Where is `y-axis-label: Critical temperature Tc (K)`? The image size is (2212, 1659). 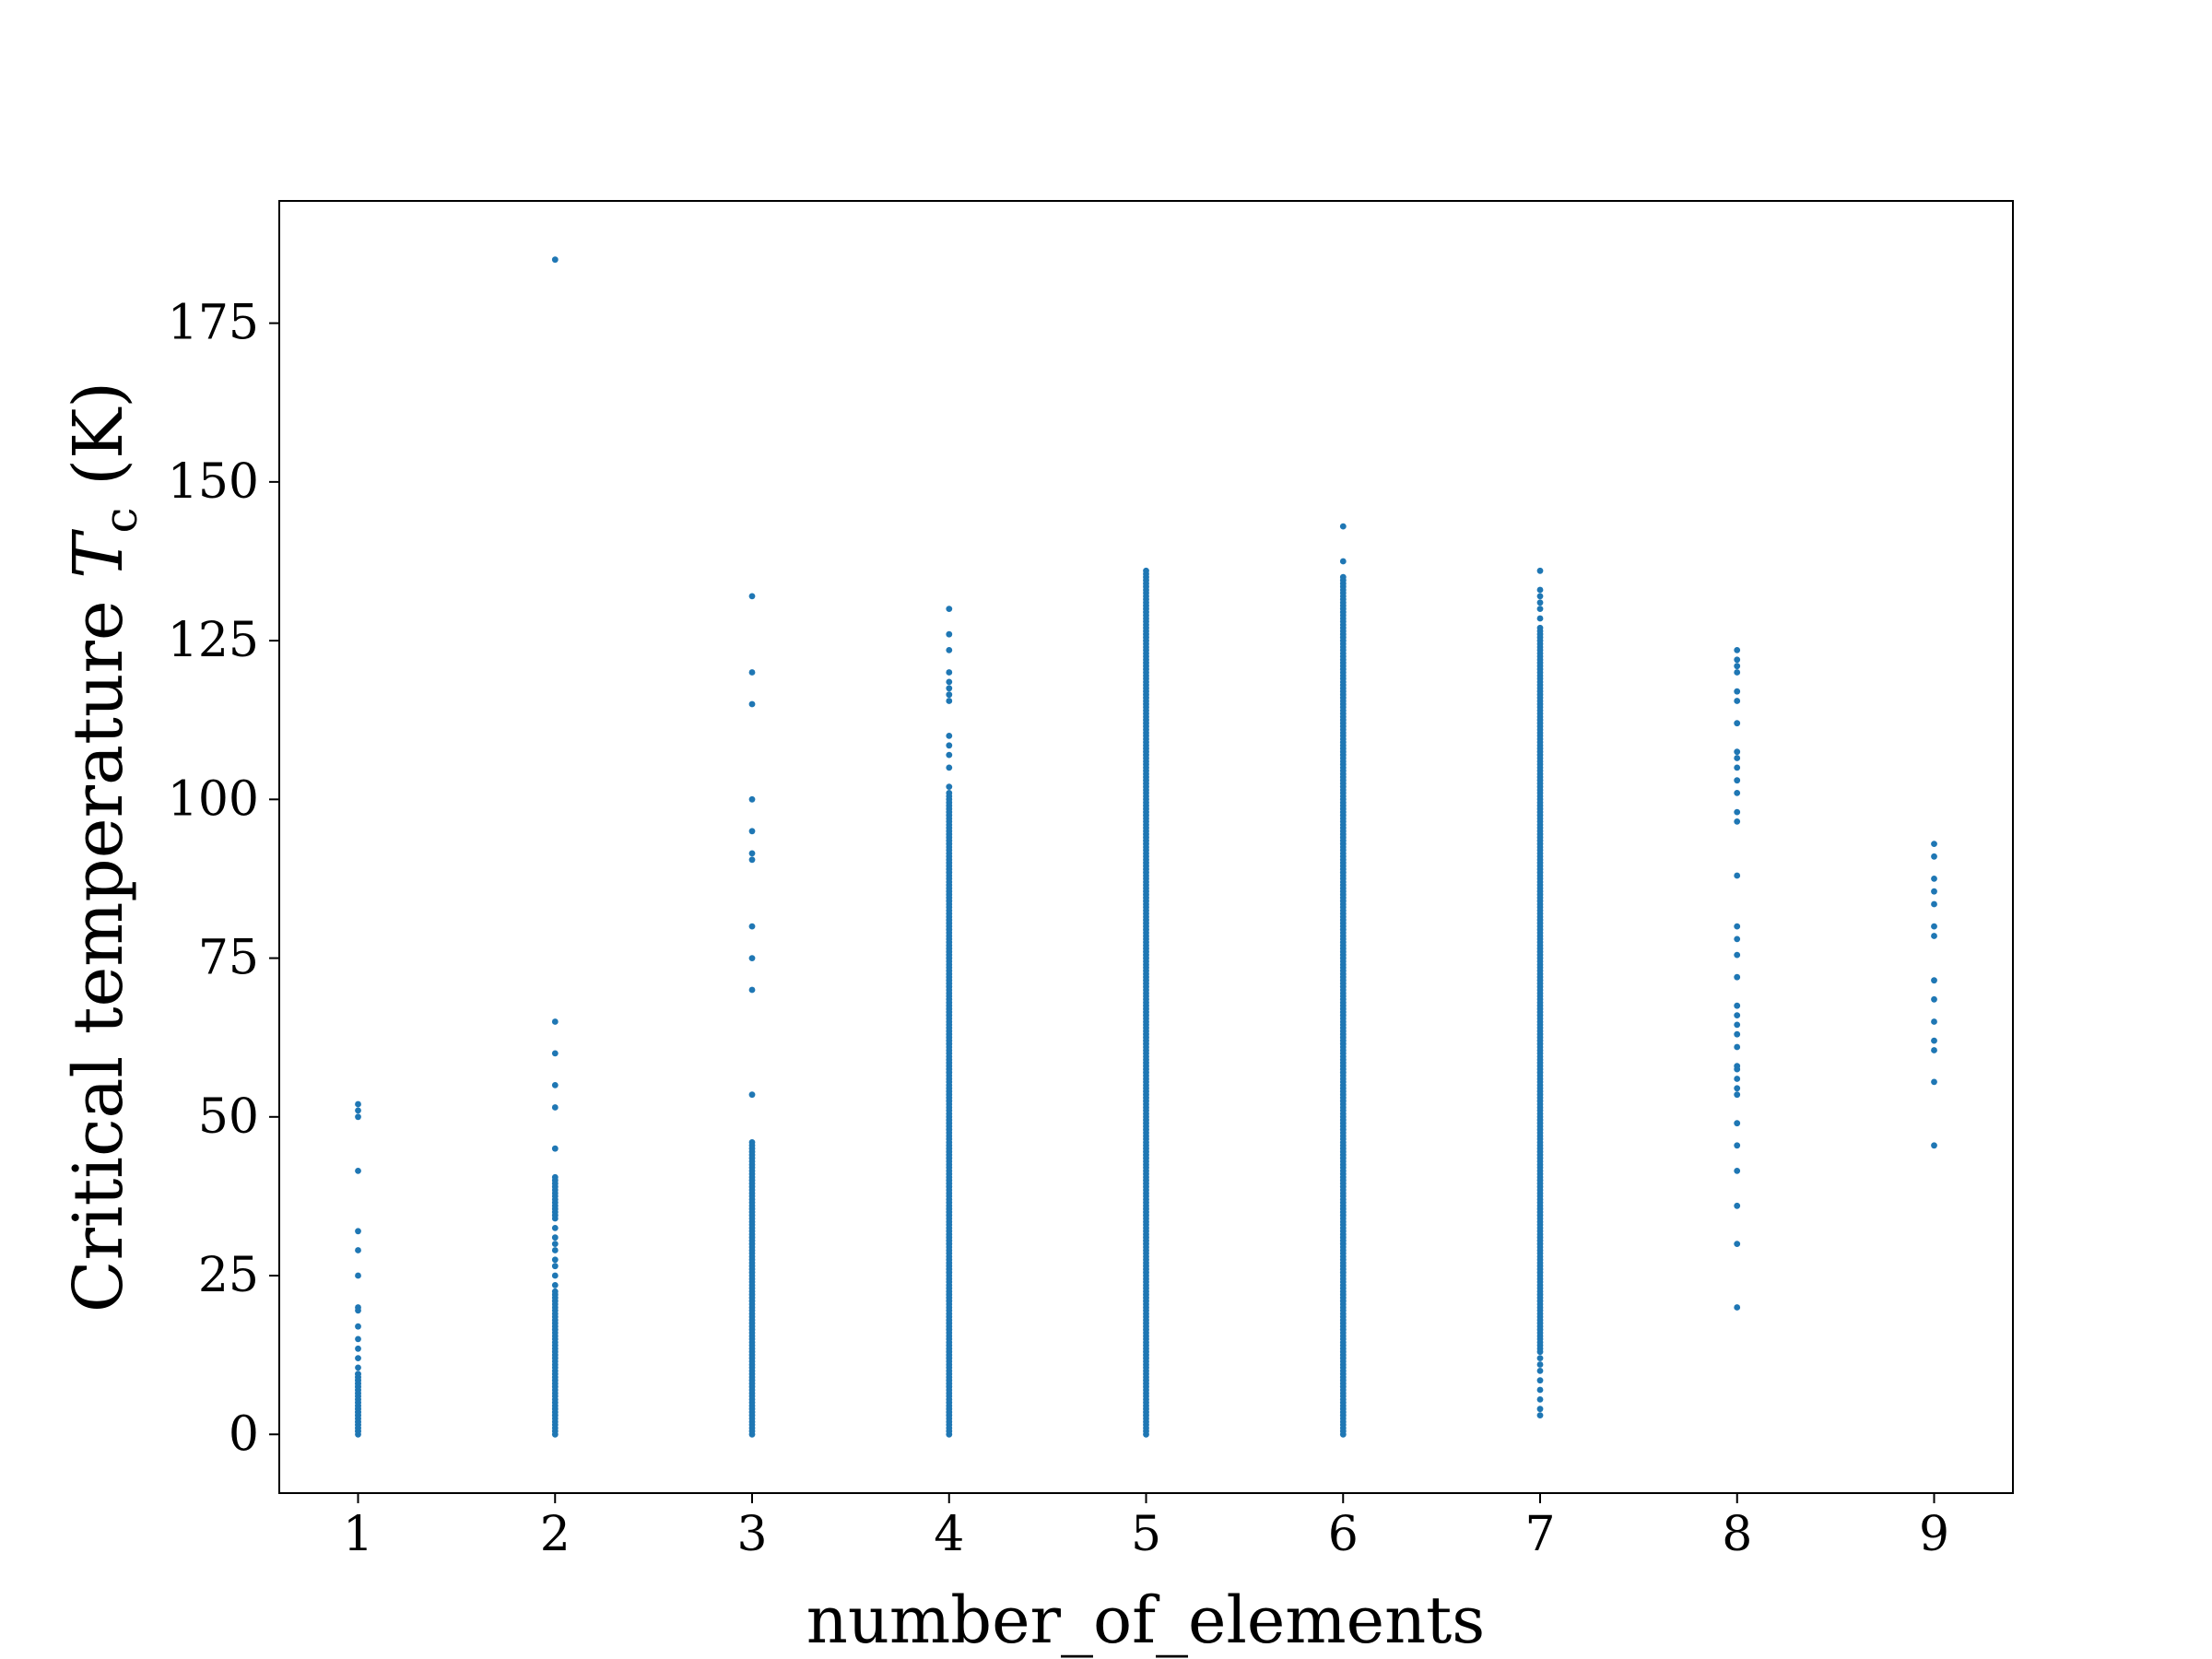 y-axis-label: Critical temperature Tc (K) is located at coordinates (103, 847).